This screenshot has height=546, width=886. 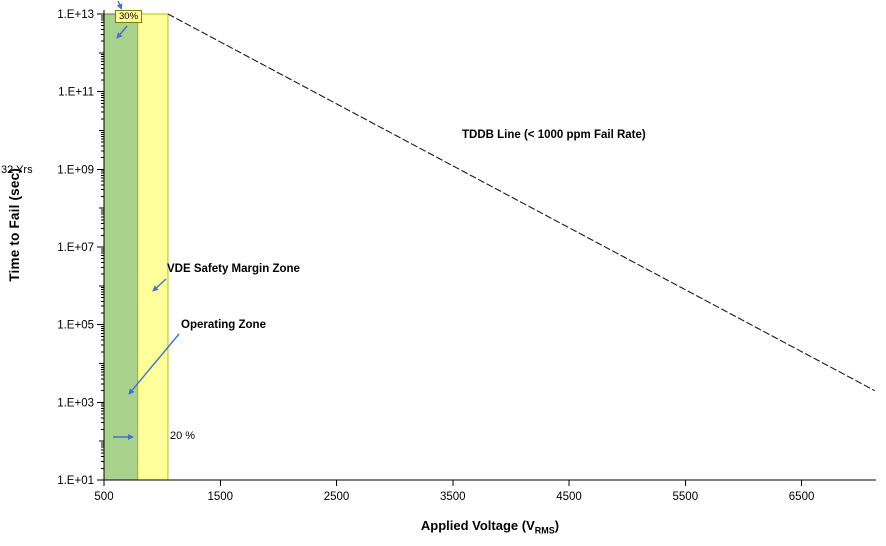 What do you see at coordinates (119, 5) in the screenshot?
I see `arrow-30pct-top-icon` at bounding box center [119, 5].